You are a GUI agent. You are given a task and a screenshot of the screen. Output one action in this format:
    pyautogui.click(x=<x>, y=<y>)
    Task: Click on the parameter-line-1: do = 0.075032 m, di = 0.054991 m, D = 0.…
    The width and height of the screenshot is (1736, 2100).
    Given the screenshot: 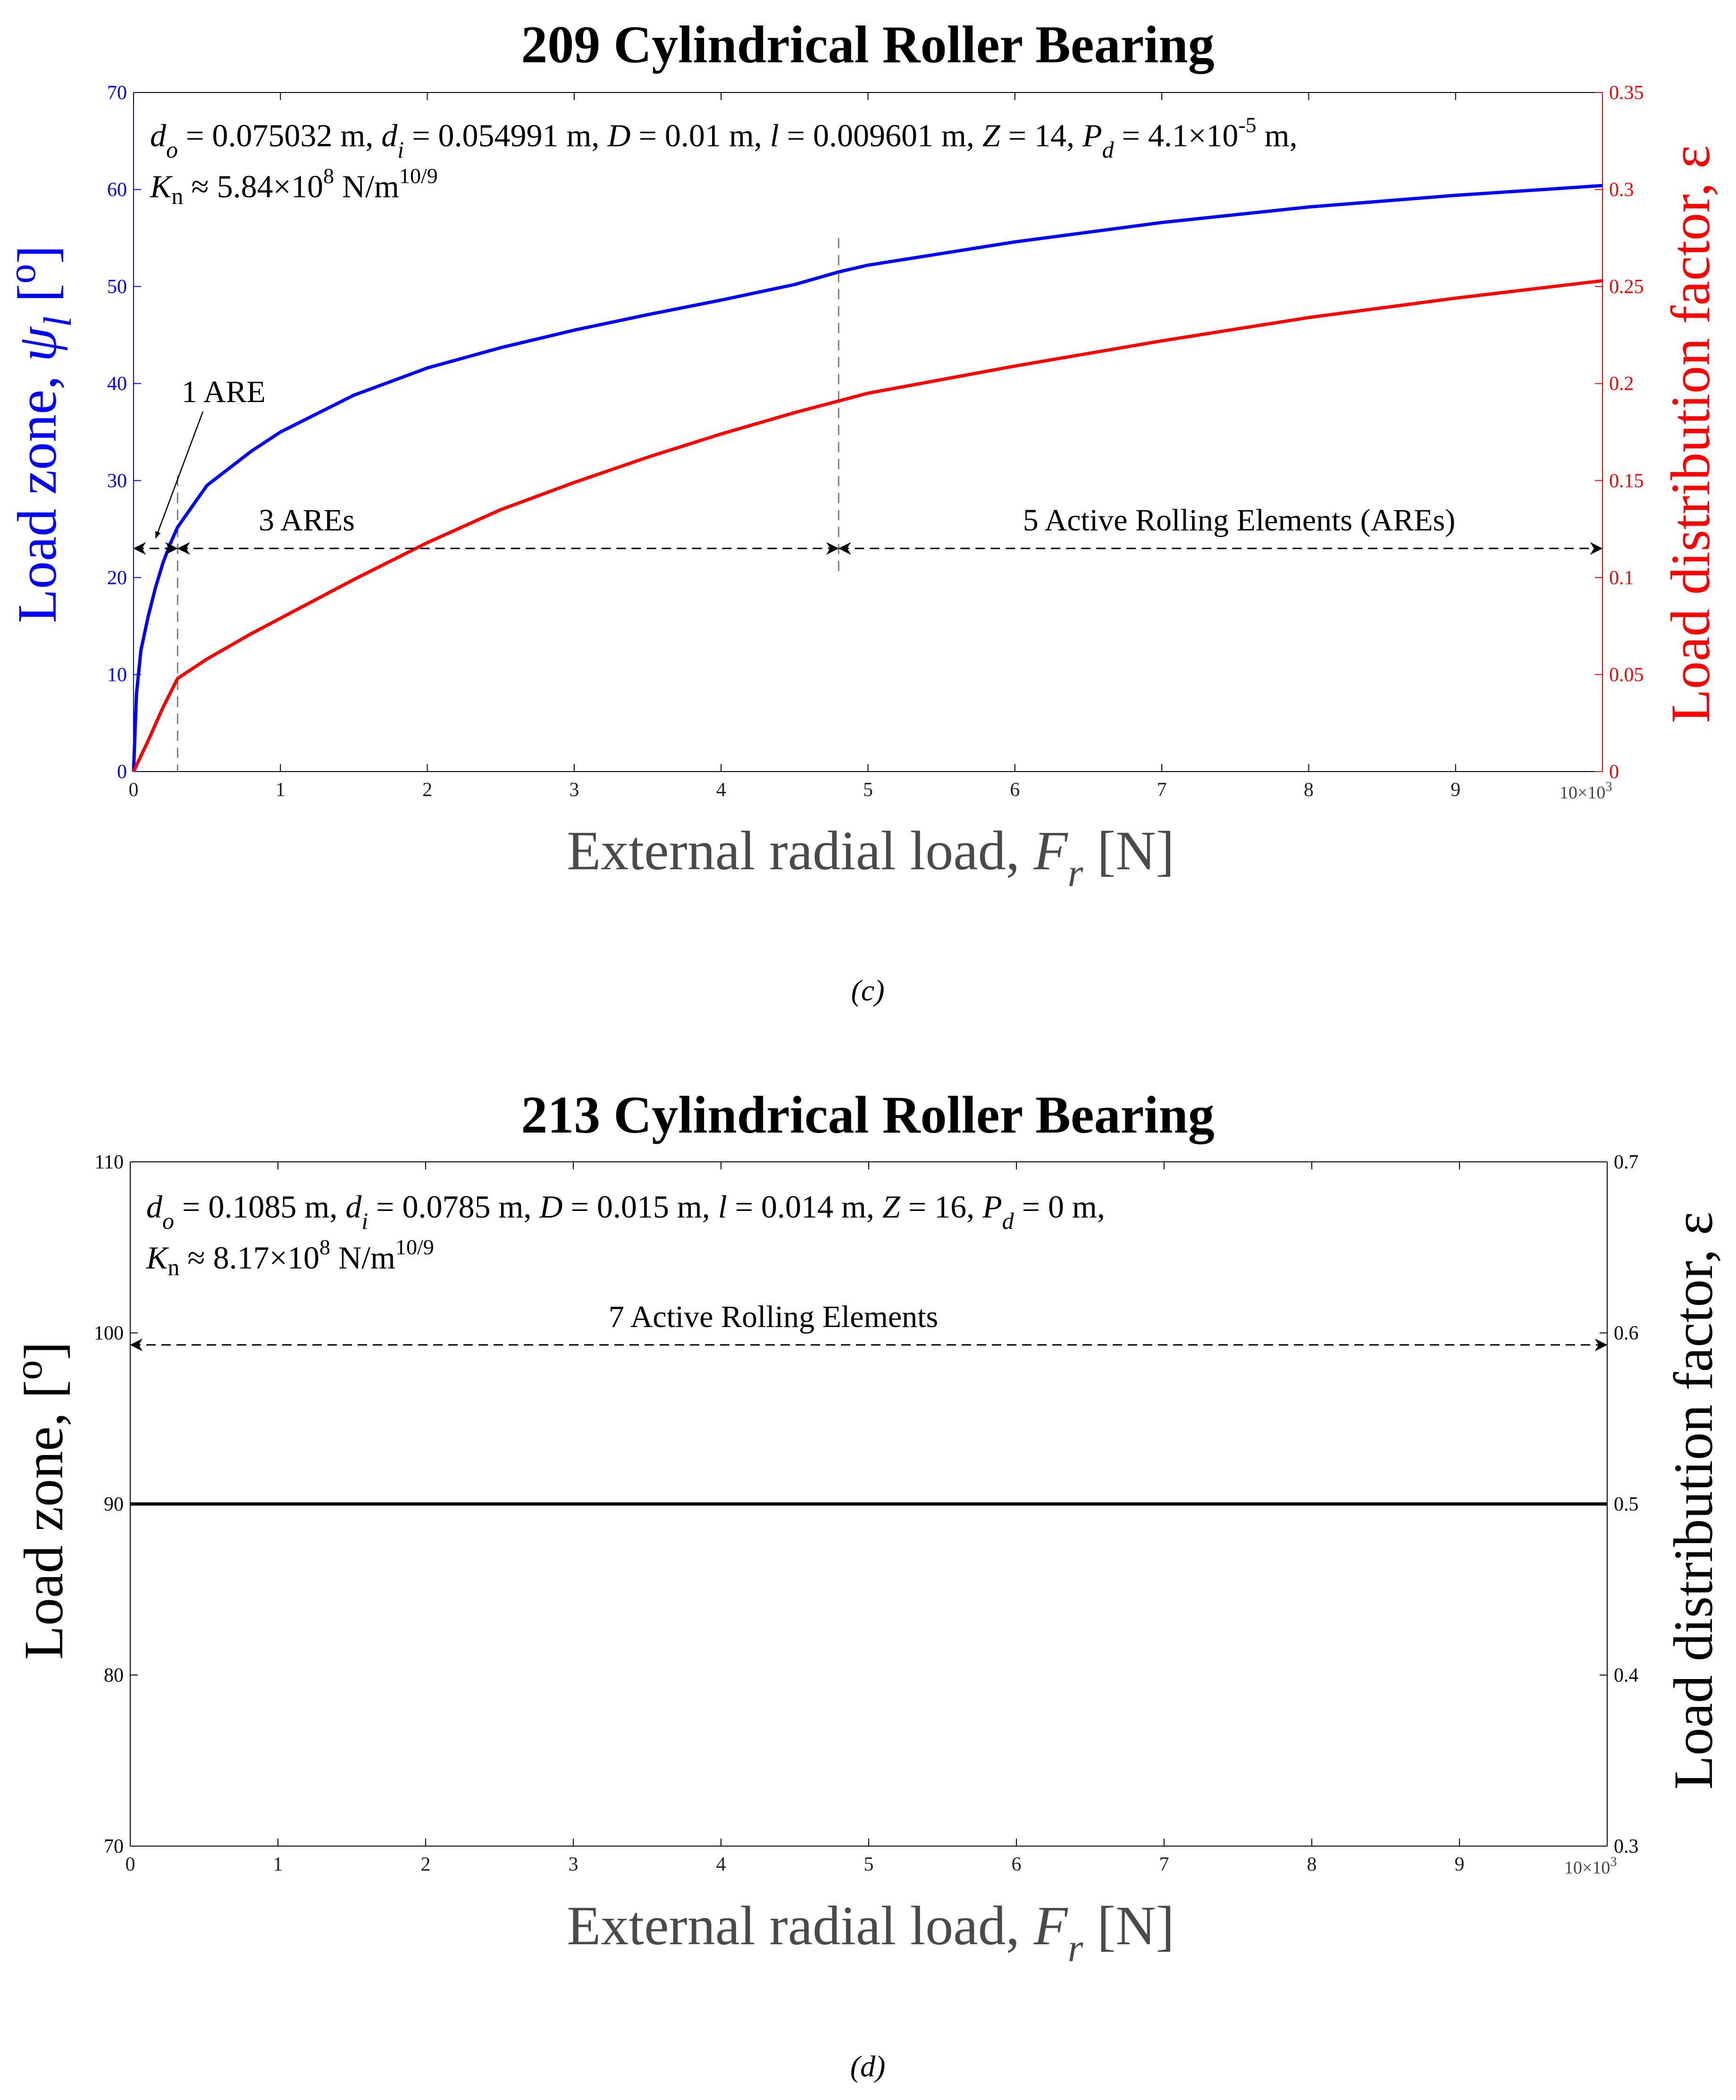 What is the action you would take?
    pyautogui.click(x=724, y=138)
    